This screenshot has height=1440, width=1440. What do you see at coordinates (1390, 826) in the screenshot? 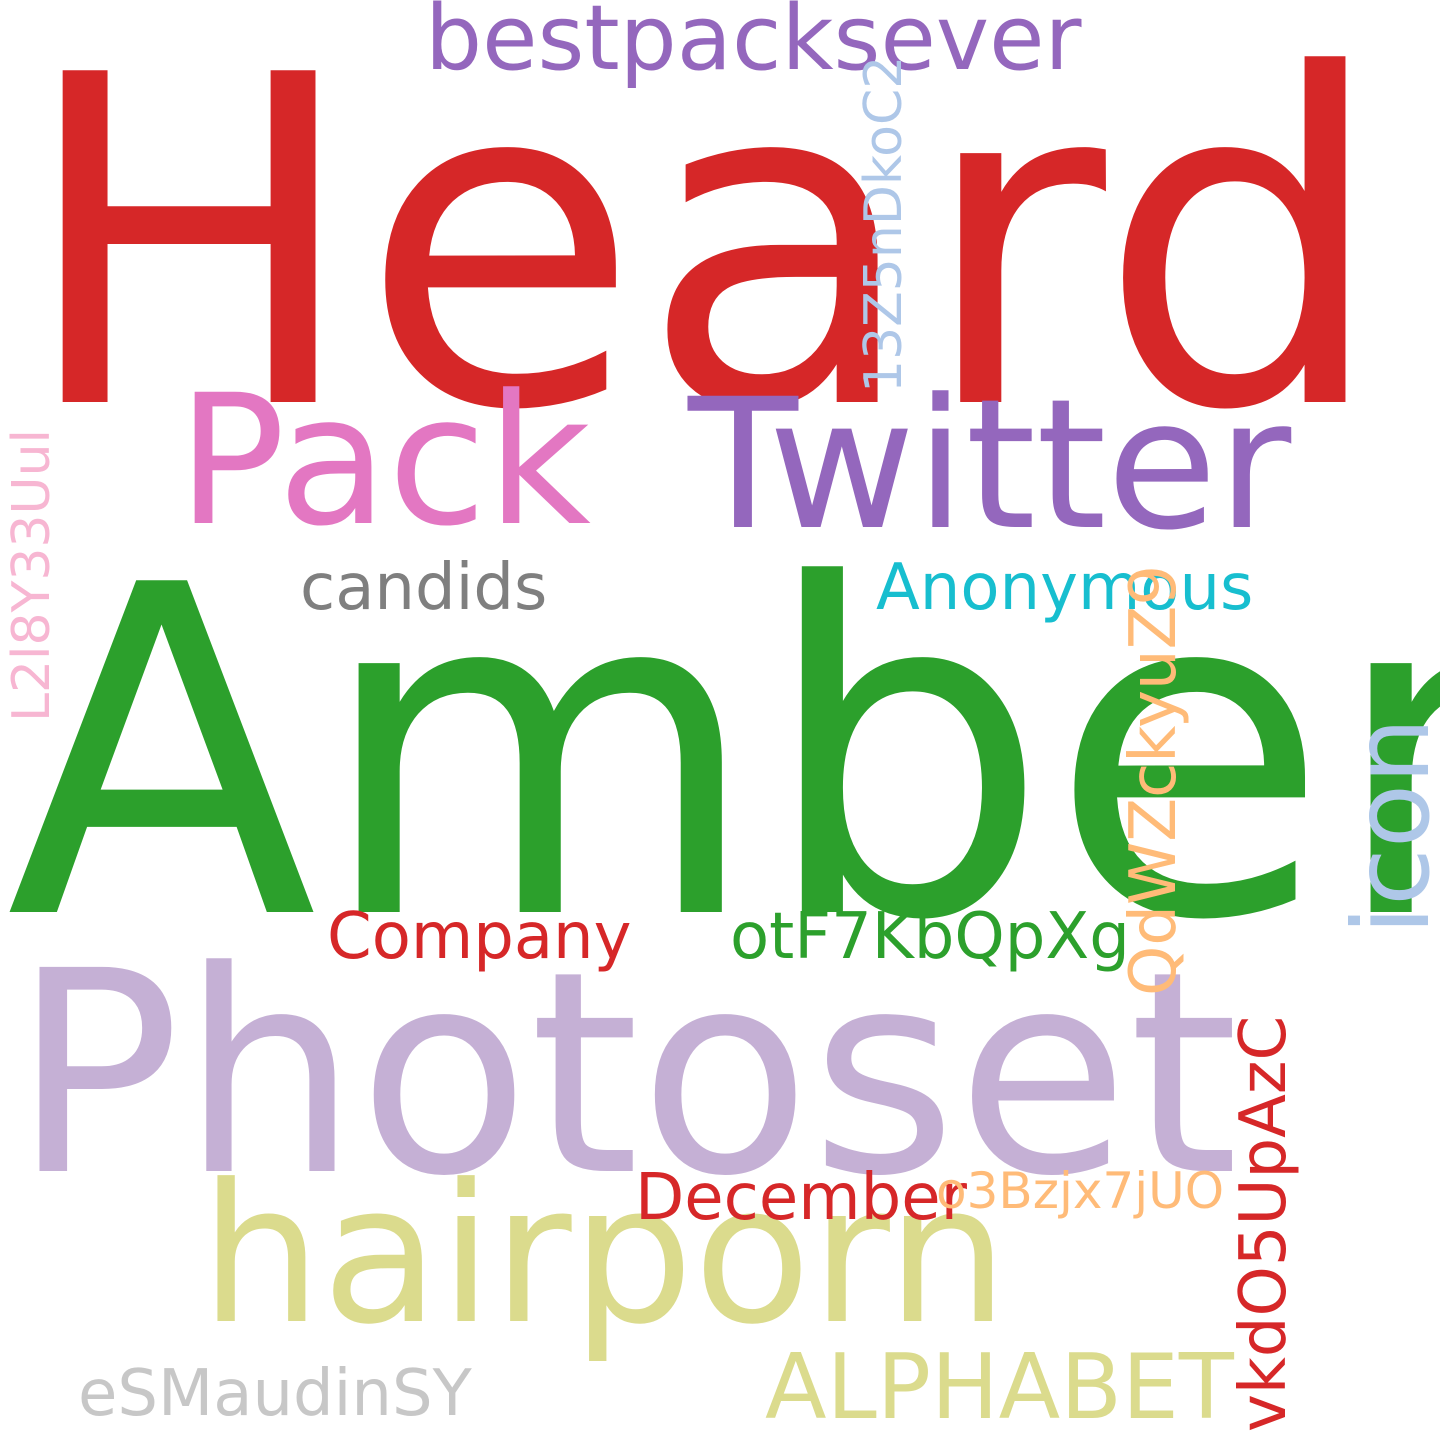
I see `word-icon: icon` at bounding box center [1390, 826].